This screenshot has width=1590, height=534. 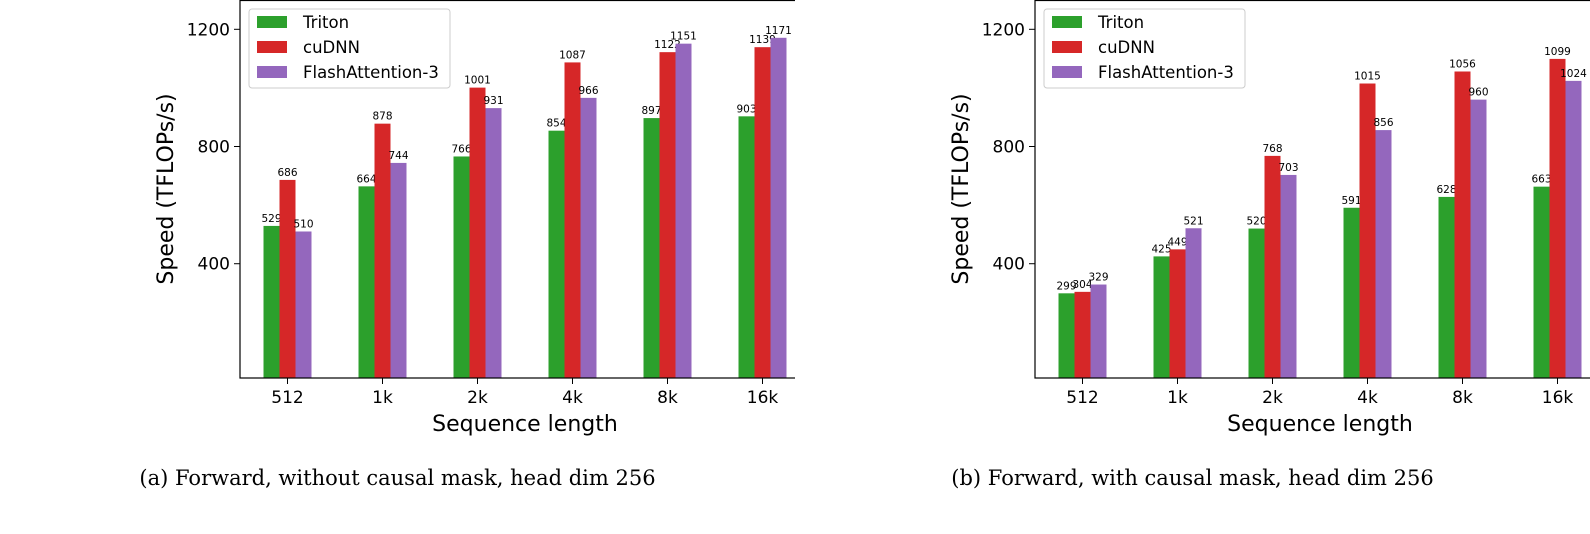 What do you see at coordinates (588, 91) in the screenshot?
I see `data-label: 966` at bounding box center [588, 91].